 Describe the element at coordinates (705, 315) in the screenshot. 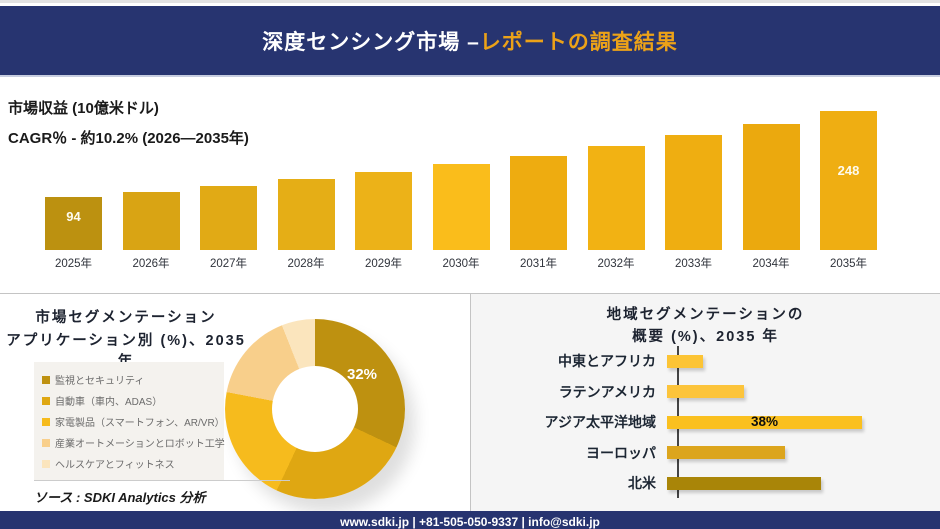

I see `regional-title-line1: 地域セグメンテーションの` at that location.